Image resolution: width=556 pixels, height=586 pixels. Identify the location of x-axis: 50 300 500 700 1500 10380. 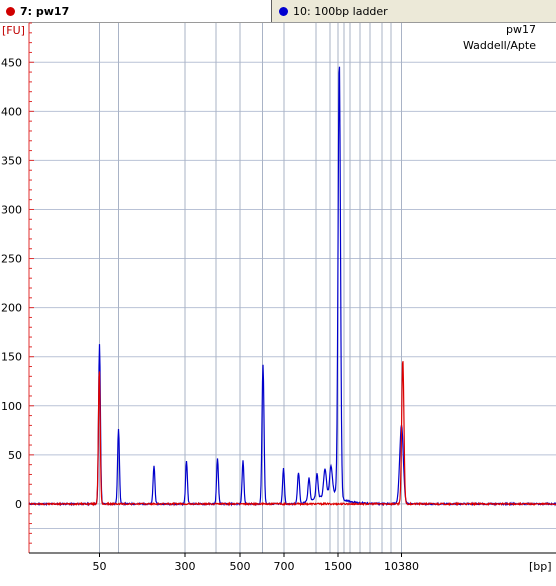
(292, 562).